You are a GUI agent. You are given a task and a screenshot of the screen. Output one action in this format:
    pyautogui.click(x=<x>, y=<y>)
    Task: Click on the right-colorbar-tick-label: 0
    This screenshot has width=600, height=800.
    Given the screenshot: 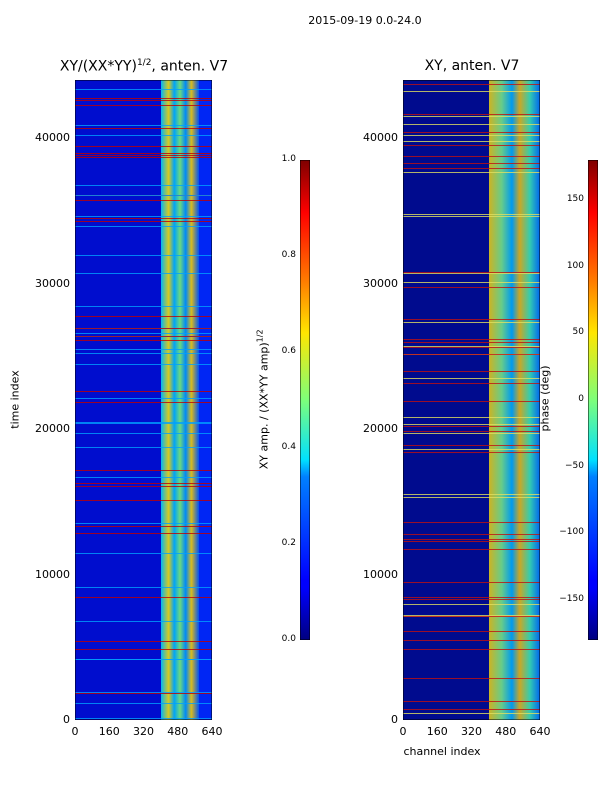 What is the action you would take?
    pyautogui.click(x=581, y=399)
    